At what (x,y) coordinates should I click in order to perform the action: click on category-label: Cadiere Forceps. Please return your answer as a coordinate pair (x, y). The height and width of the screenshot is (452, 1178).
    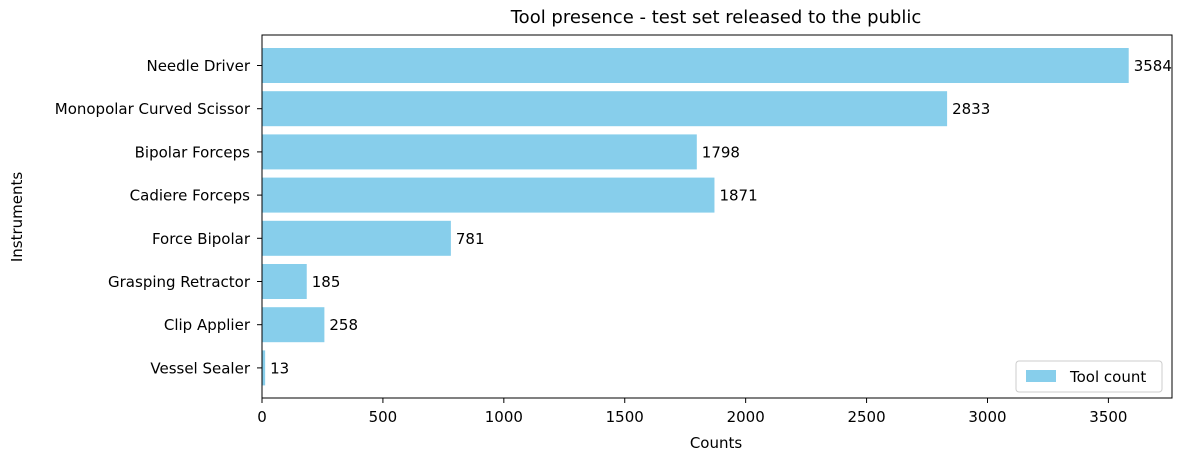
    Looking at the image, I should click on (190, 196).